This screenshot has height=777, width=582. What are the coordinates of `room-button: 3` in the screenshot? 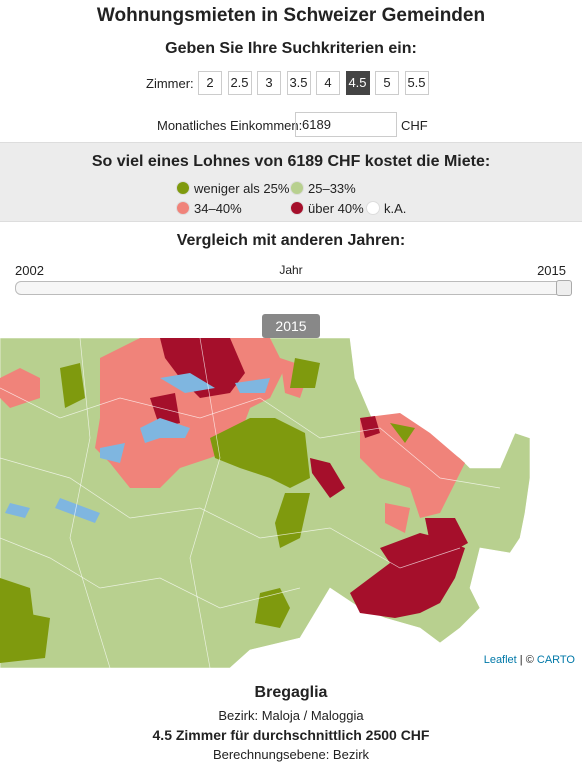 It's located at (269, 83).